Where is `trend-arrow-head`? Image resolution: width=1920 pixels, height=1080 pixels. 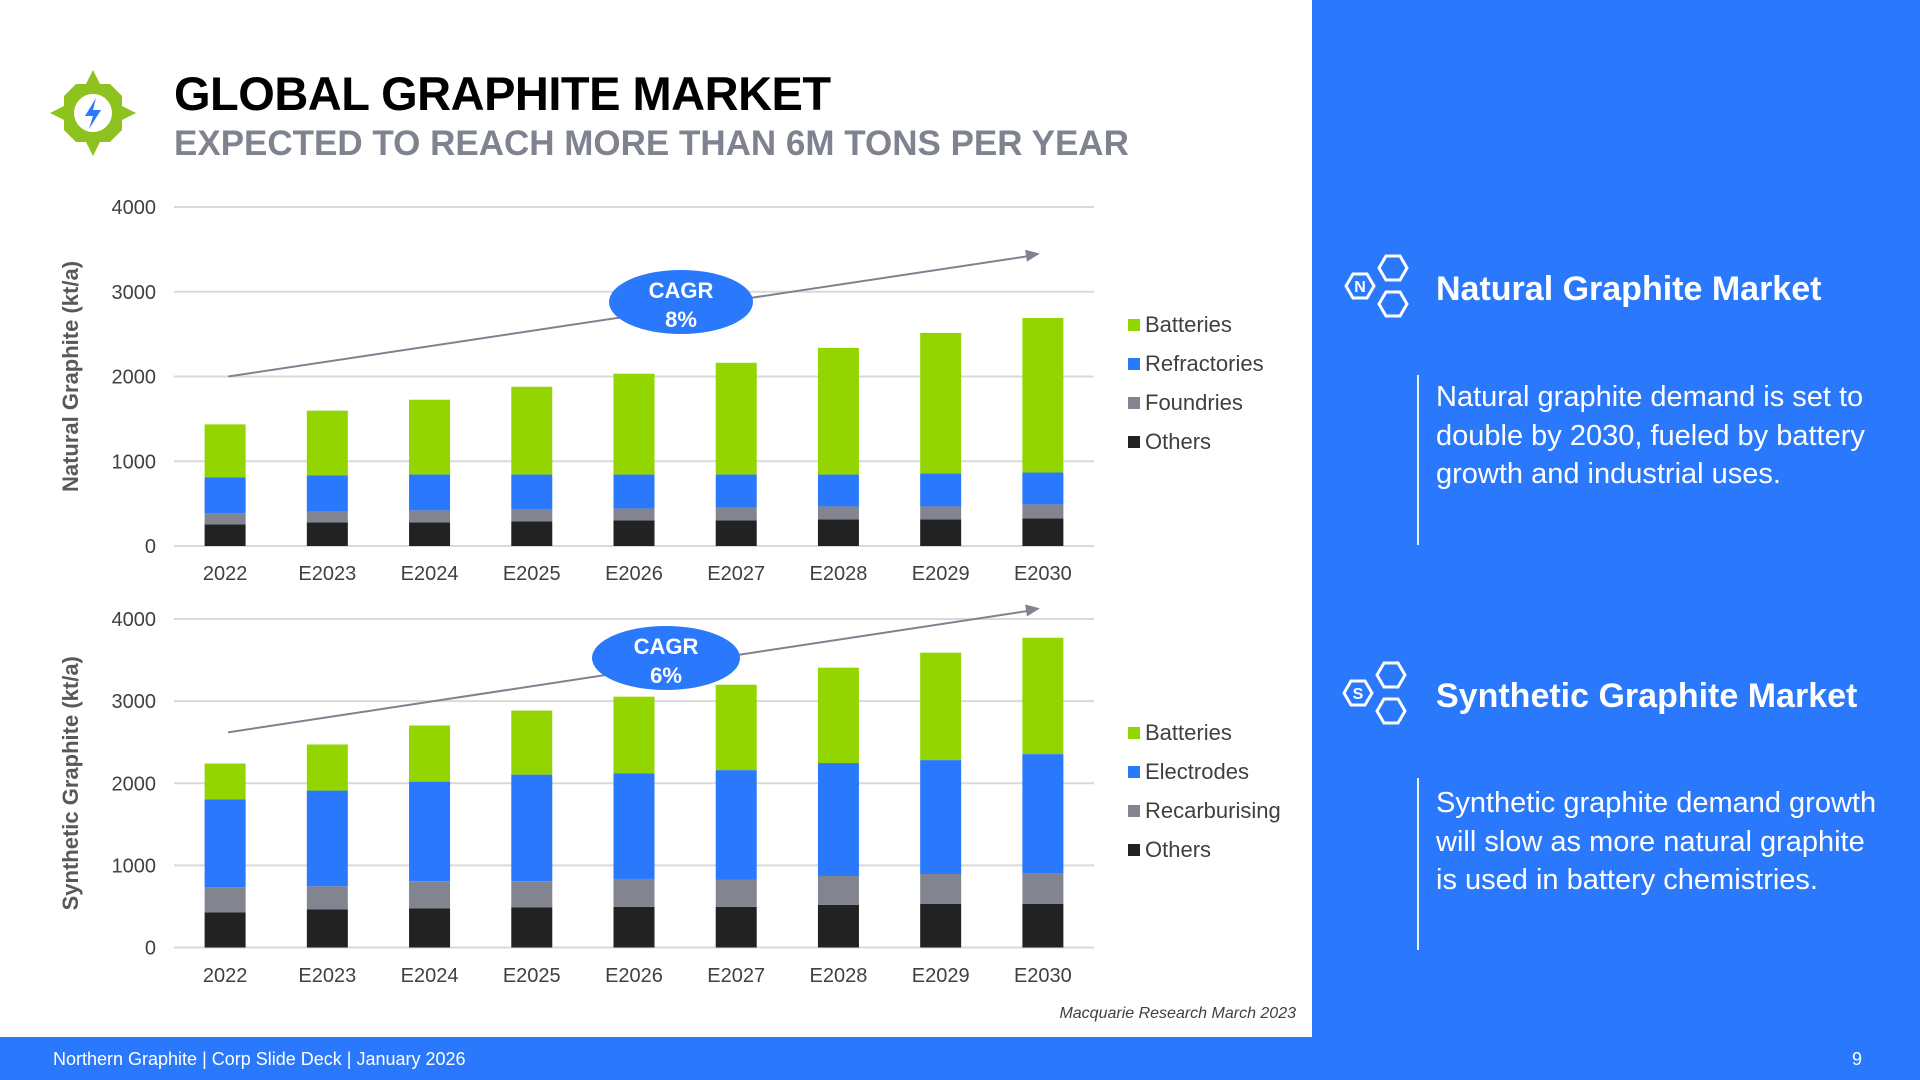 trend-arrow-head is located at coordinates (1032, 255).